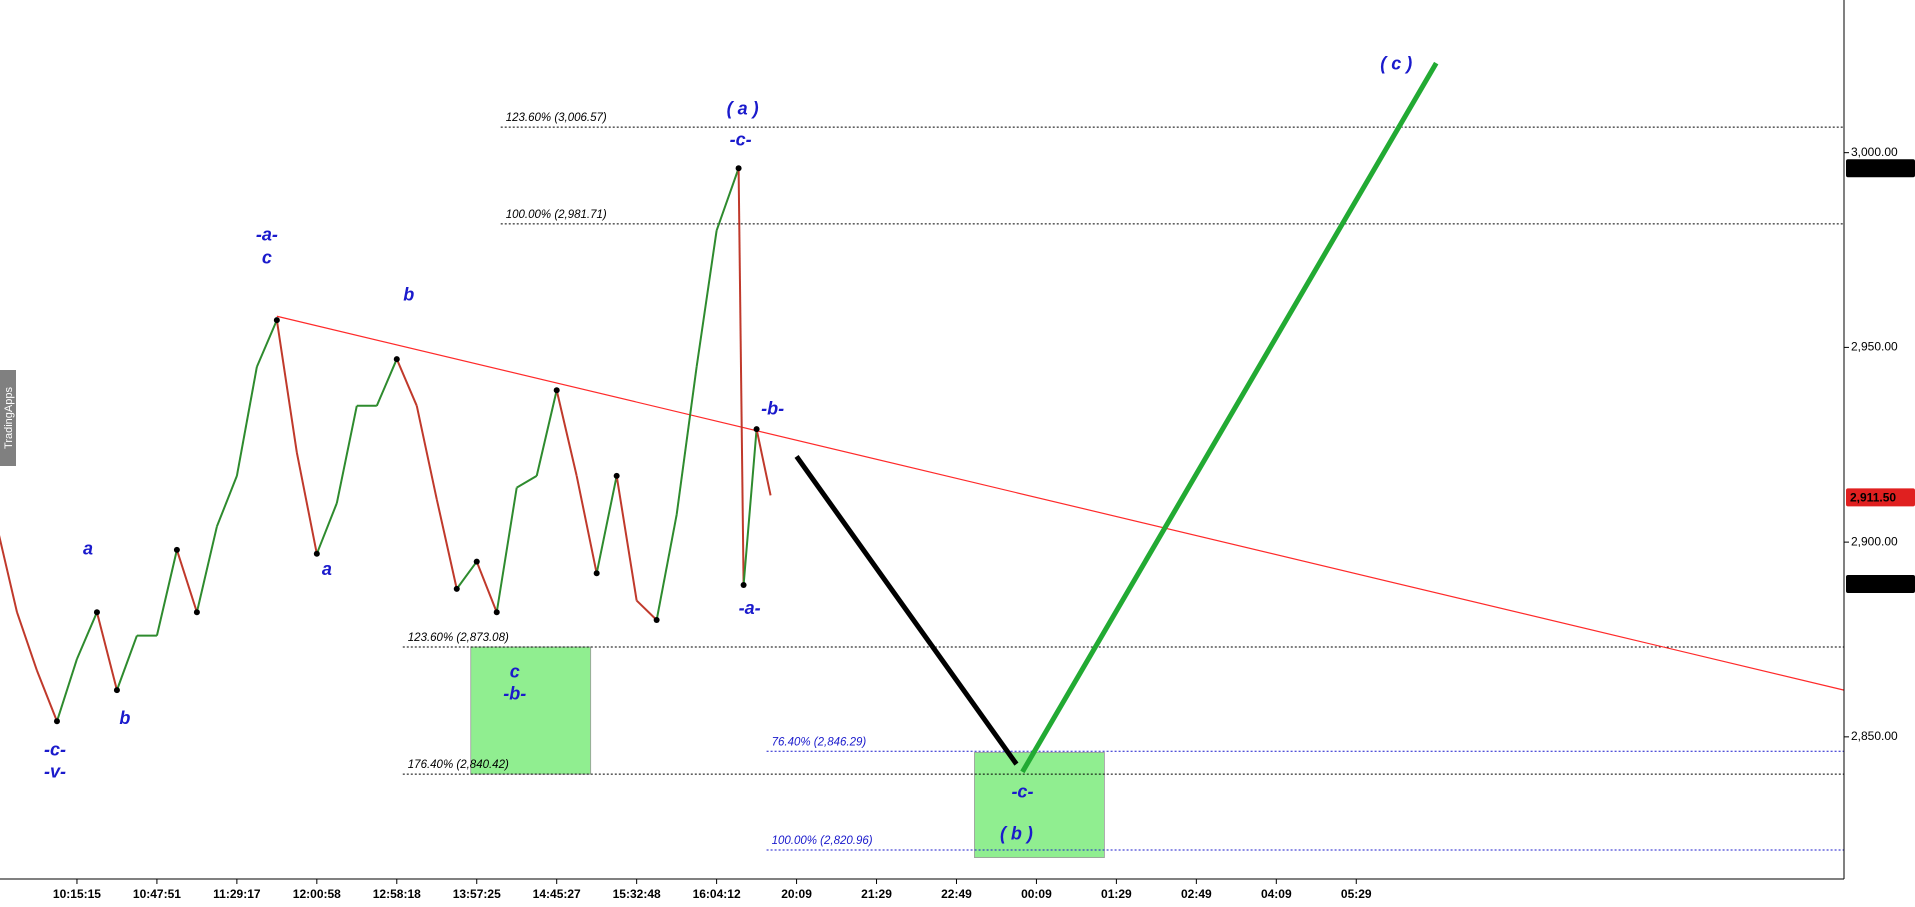 The height and width of the screenshot is (907, 1915). I want to click on watermark-tab, so click(8, 418).